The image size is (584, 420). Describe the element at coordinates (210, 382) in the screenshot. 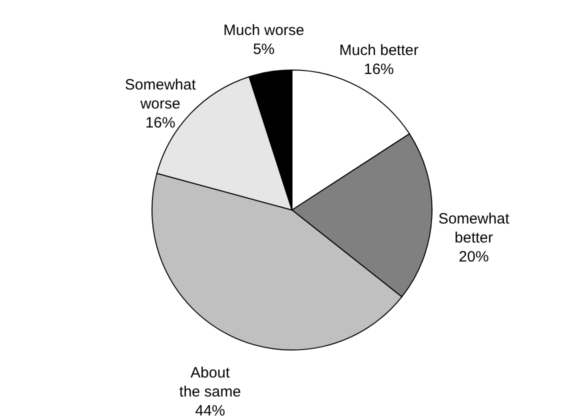

I see `slice-label: About the same` at that location.